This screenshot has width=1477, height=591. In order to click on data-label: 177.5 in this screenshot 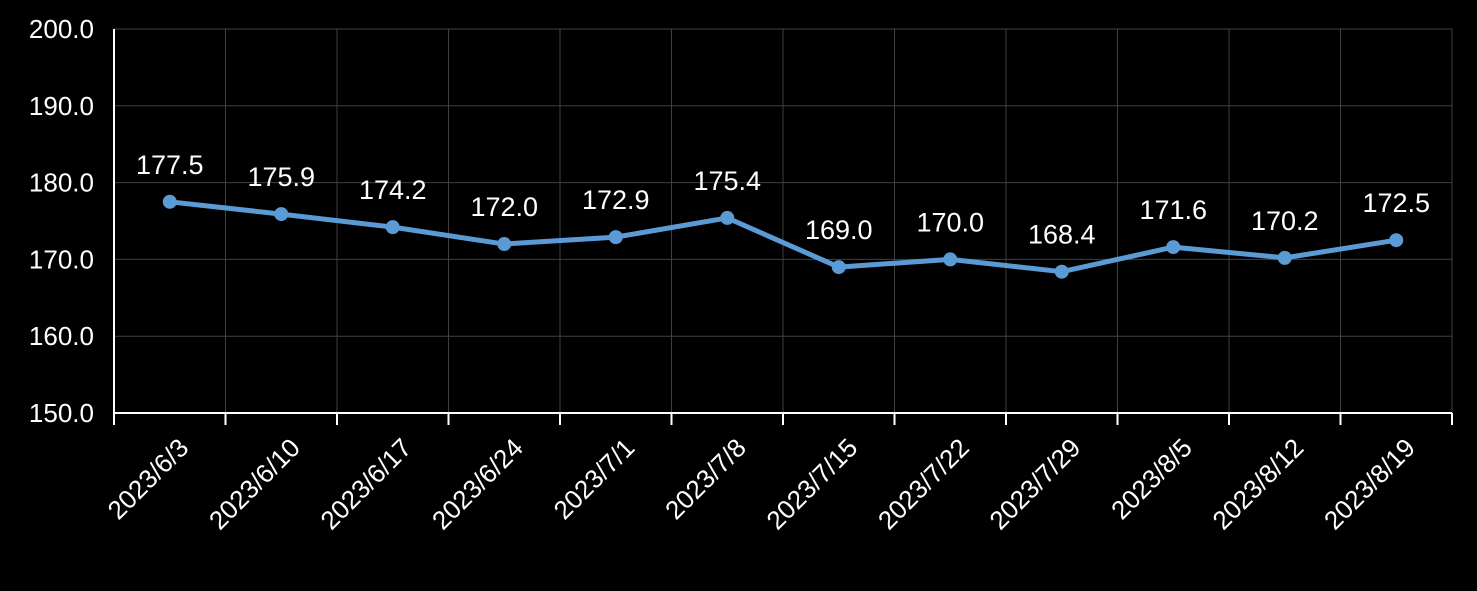, I will do `click(170, 165)`.